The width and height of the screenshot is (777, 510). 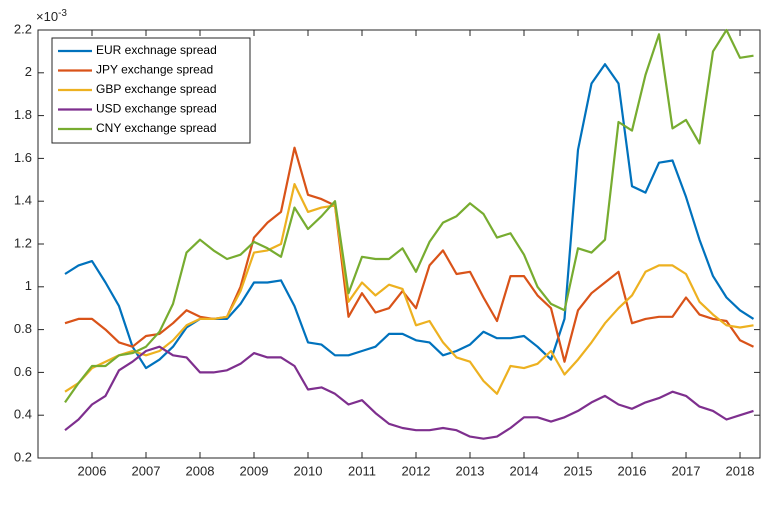 What do you see at coordinates (156, 89) in the screenshot?
I see `legend-label: GBP exchange spread` at bounding box center [156, 89].